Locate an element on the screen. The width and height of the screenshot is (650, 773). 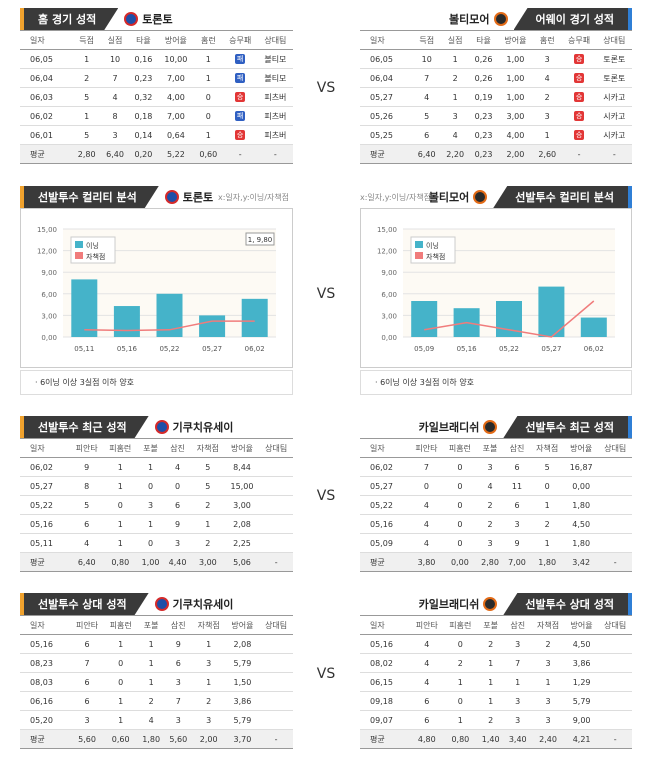
table-cell: - is located at coordinates (276, 739).